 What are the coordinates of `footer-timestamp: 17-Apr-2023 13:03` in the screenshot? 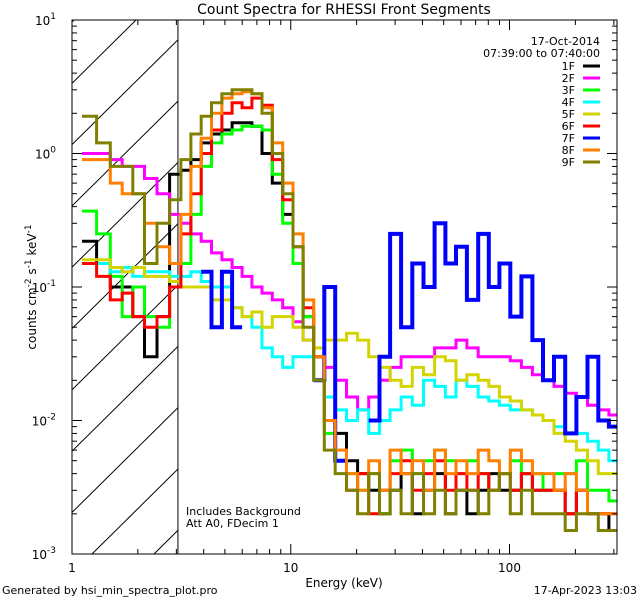 It's located at (585, 590).